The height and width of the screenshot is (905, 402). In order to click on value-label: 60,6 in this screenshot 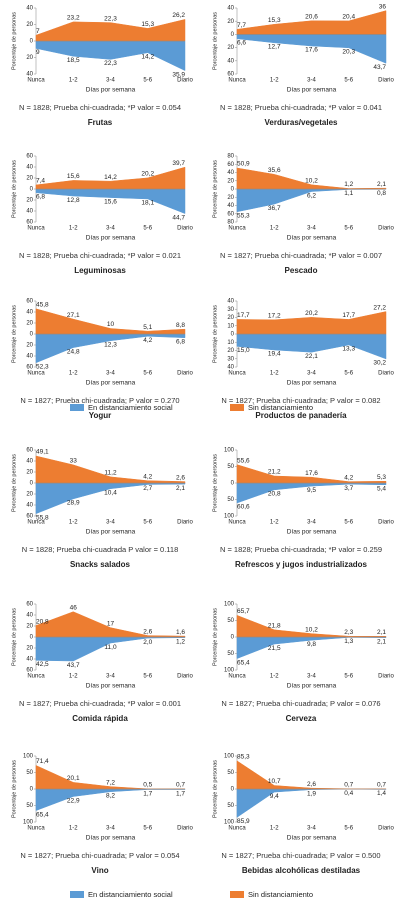, I will do `click(243, 507)`.